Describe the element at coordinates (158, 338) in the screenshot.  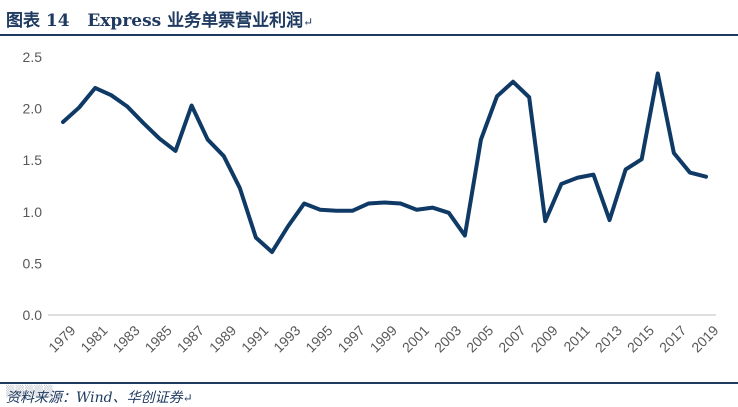
I see `x-tick-label: 1985` at that location.